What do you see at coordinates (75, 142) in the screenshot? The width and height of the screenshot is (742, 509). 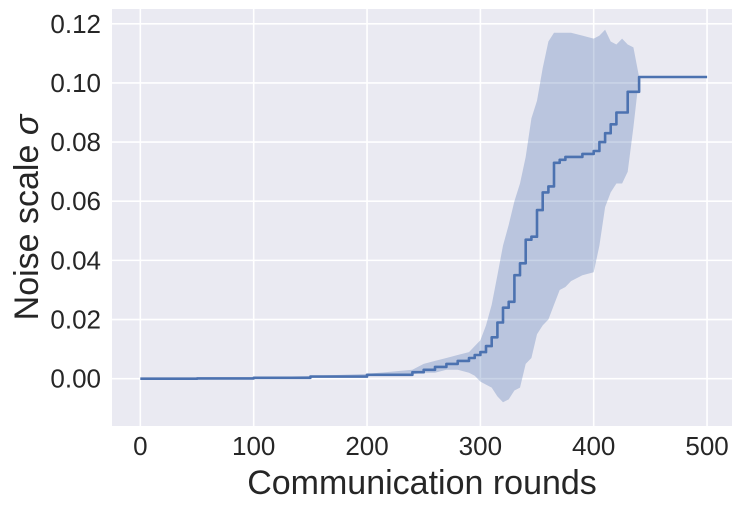 I see `y-tick-label: 0.08` at bounding box center [75, 142].